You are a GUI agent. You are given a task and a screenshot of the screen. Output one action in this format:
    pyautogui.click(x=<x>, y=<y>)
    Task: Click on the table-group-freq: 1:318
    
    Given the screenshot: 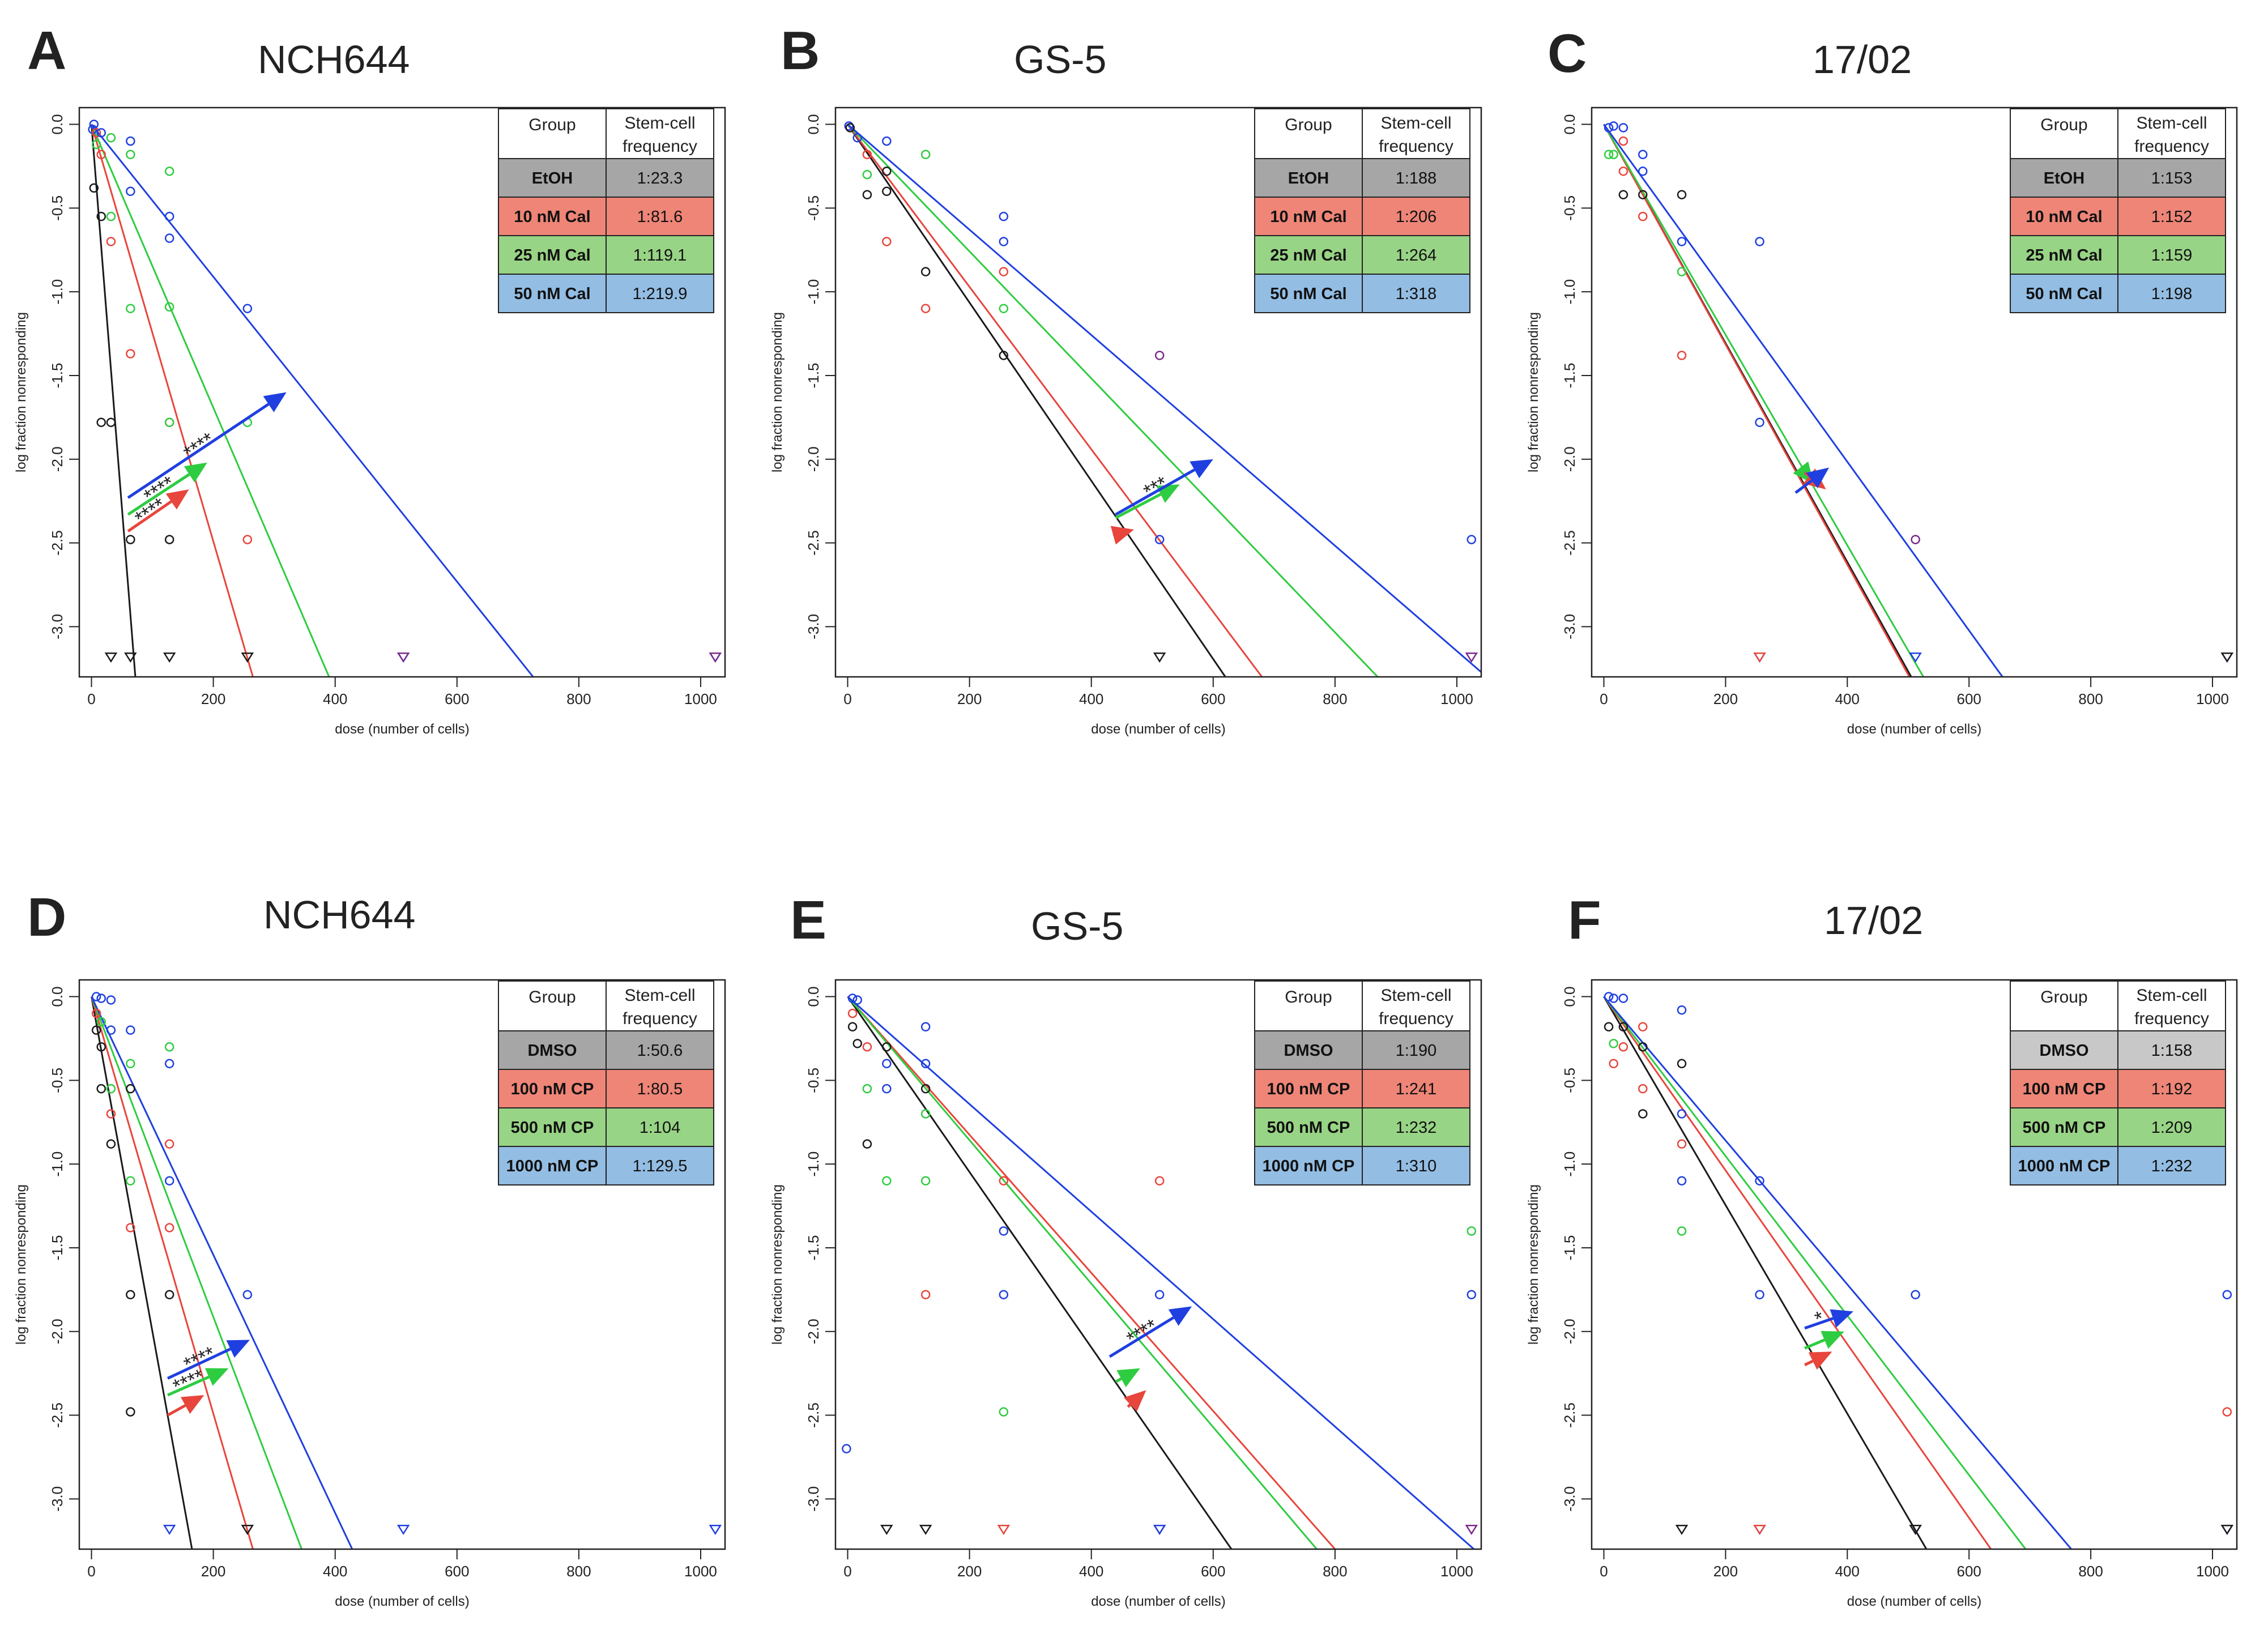 What is the action you would take?
    pyautogui.click(x=1416, y=294)
    